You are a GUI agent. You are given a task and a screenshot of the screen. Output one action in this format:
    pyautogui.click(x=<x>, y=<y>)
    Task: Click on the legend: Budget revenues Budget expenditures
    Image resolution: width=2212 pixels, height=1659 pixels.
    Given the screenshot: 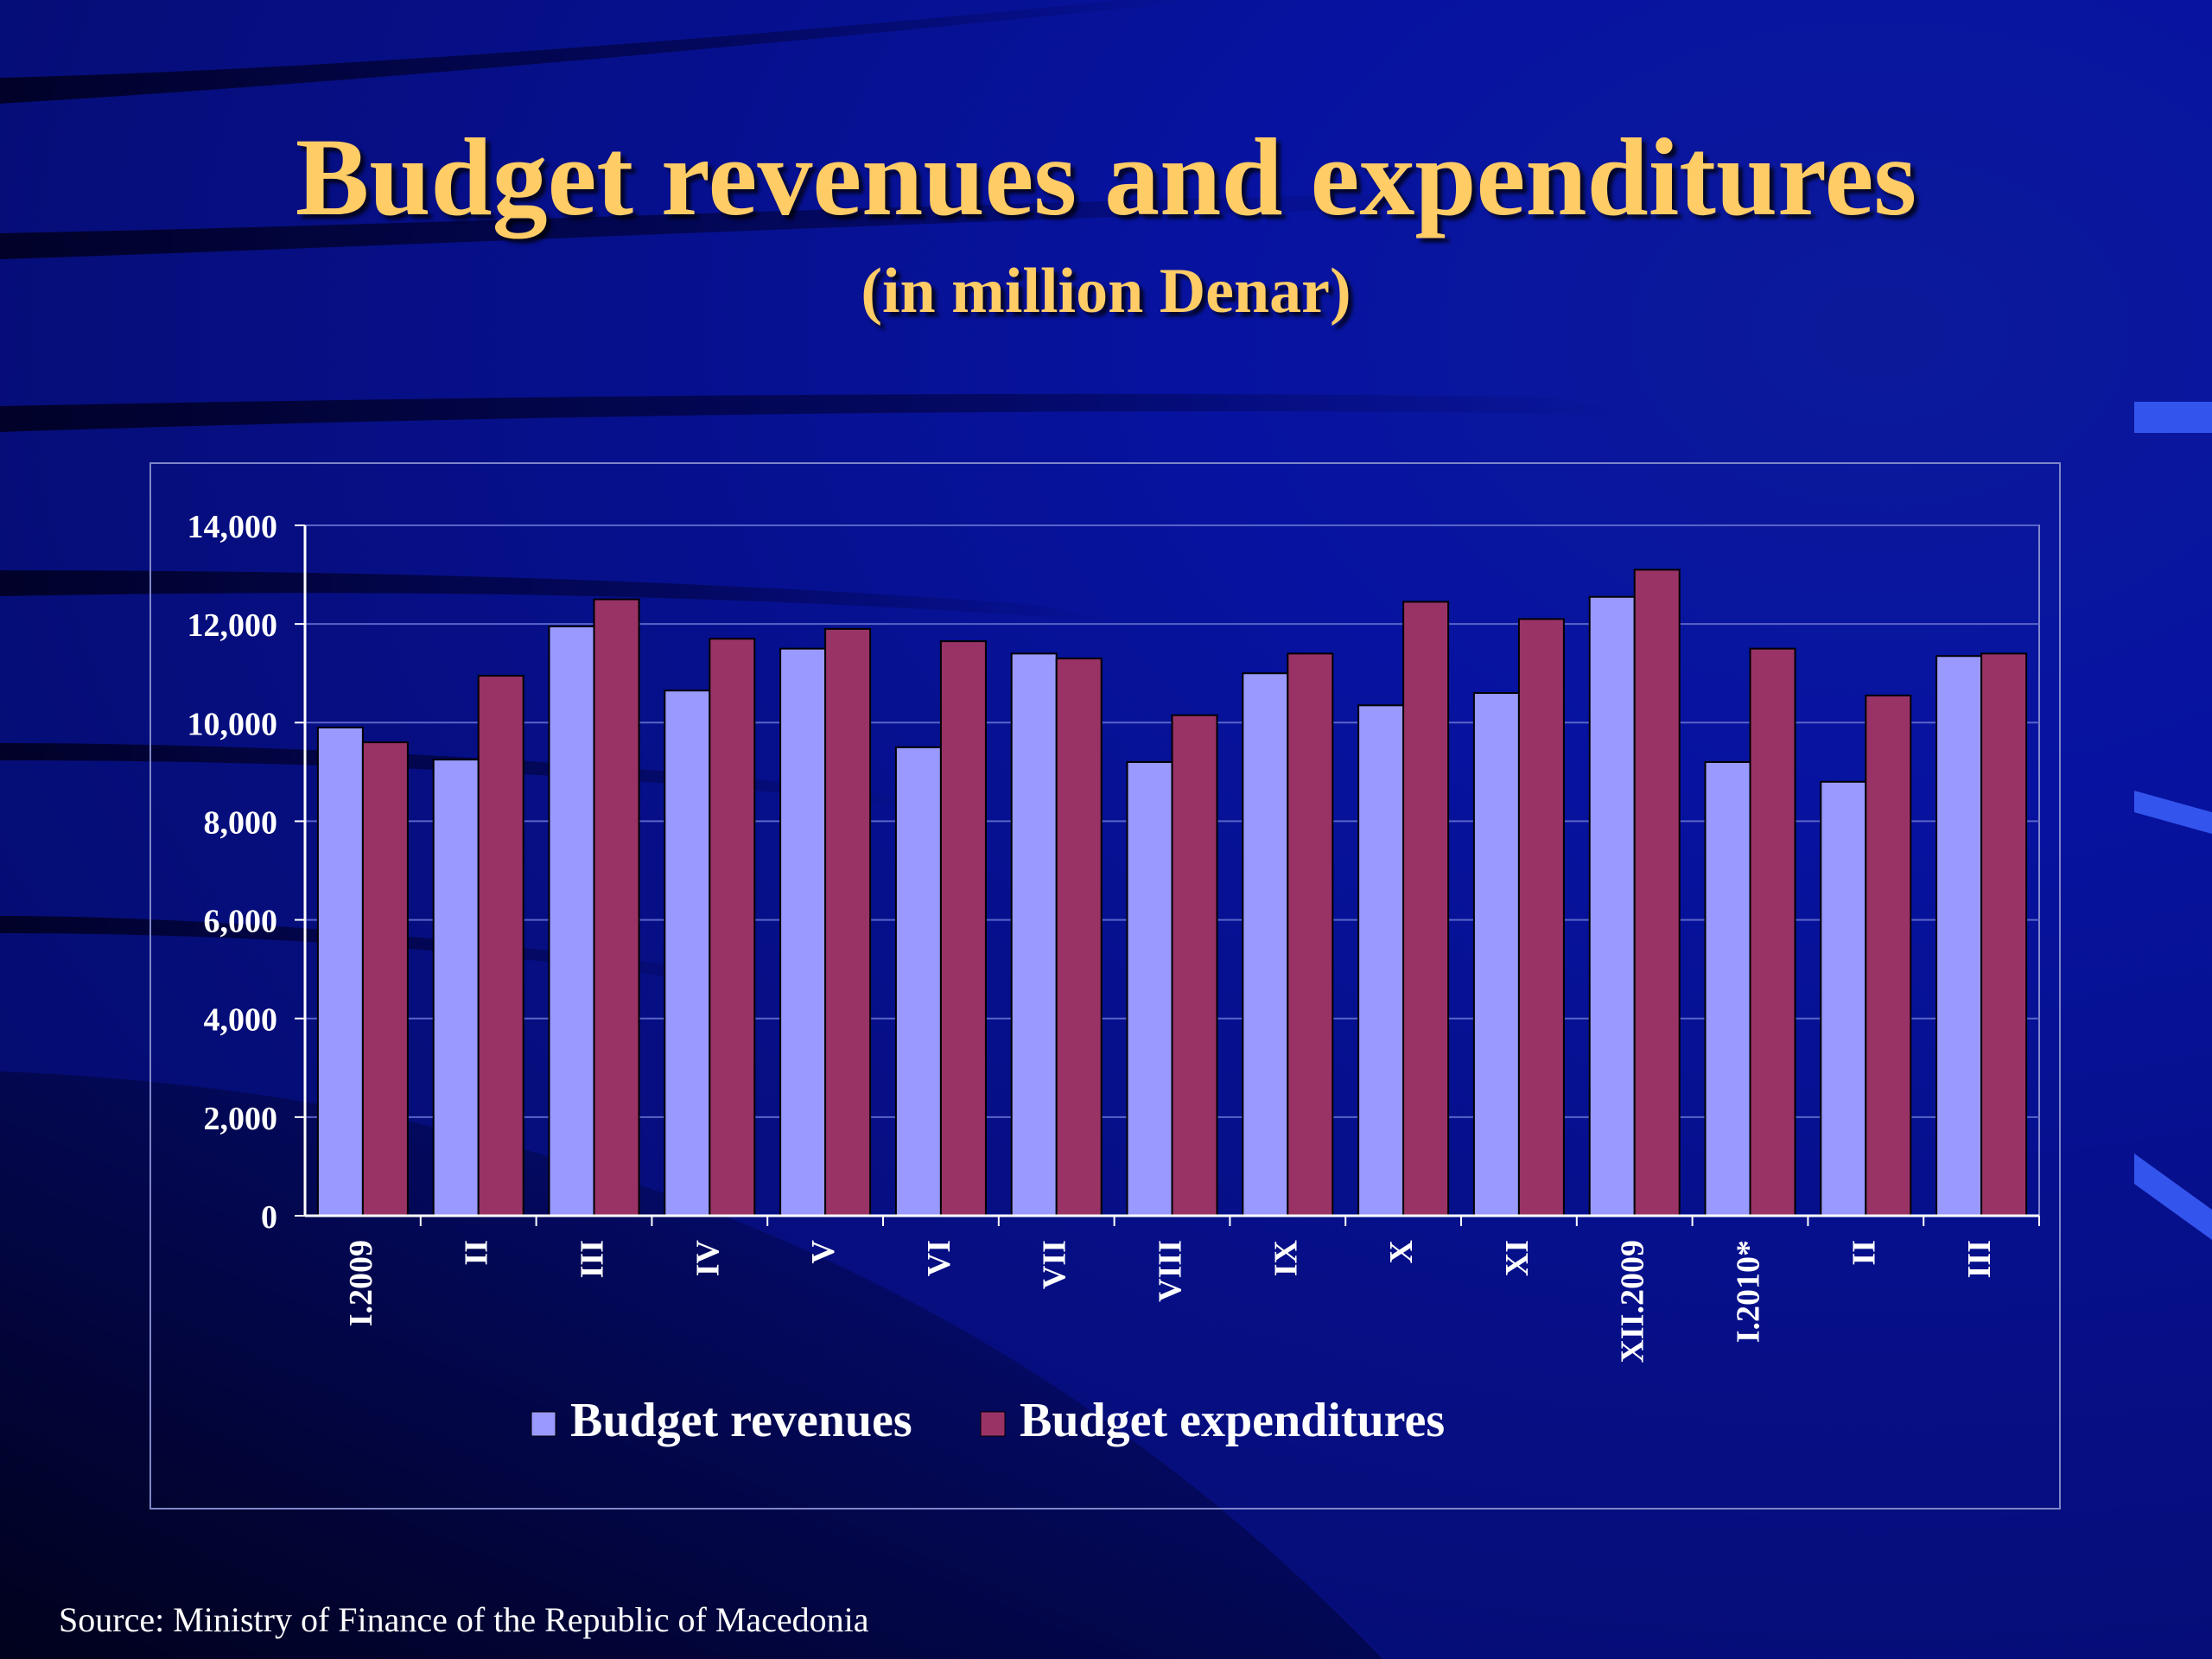 What is the action you would take?
    pyautogui.click(x=988, y=1420)
    